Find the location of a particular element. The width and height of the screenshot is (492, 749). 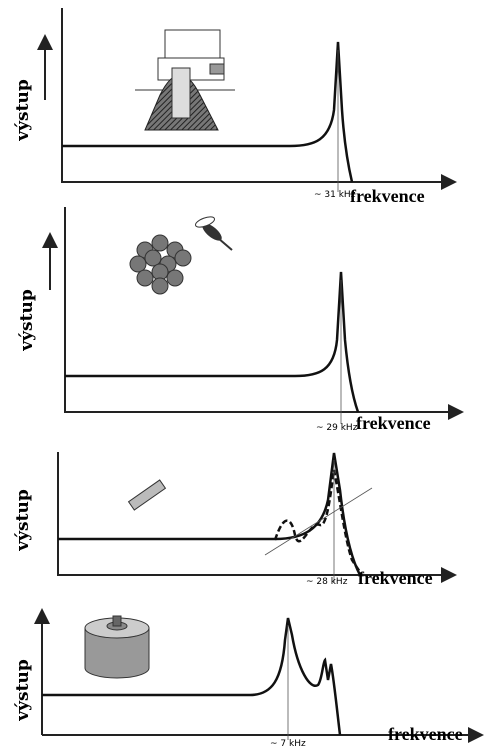

peak-label: ~ 7 kHz is located at coordinates (288, 744).